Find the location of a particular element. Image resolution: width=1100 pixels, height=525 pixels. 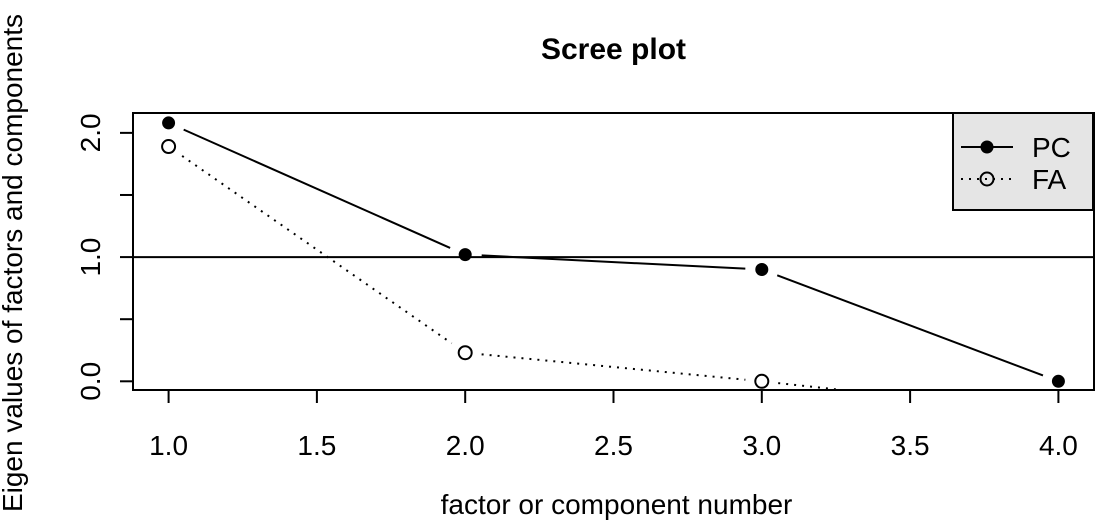

x-tick-label: 3.5 is located at coordinates (910, 445).